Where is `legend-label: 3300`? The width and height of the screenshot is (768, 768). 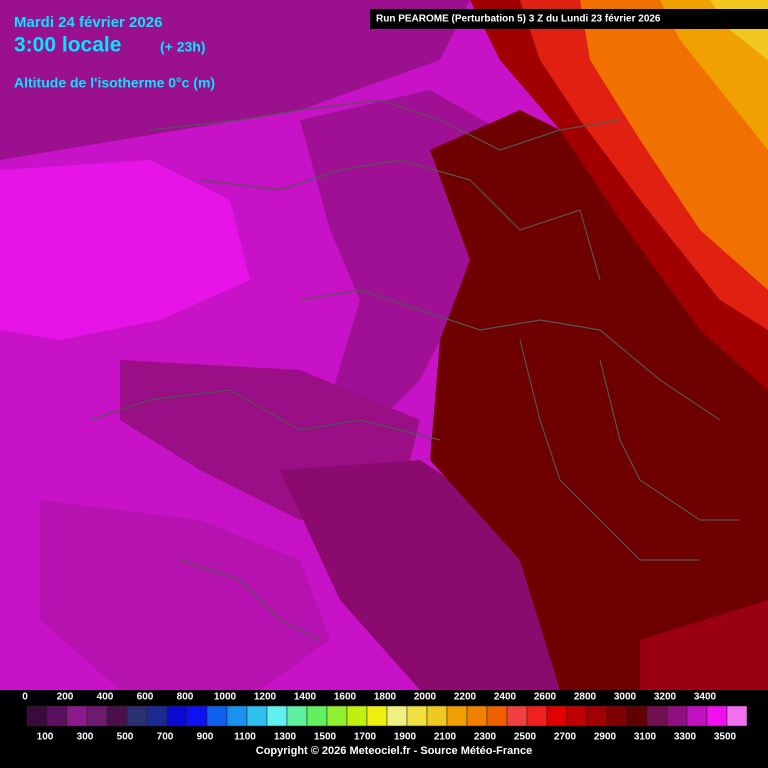 legend-label: 3300 is located at coordinates (685, 737).